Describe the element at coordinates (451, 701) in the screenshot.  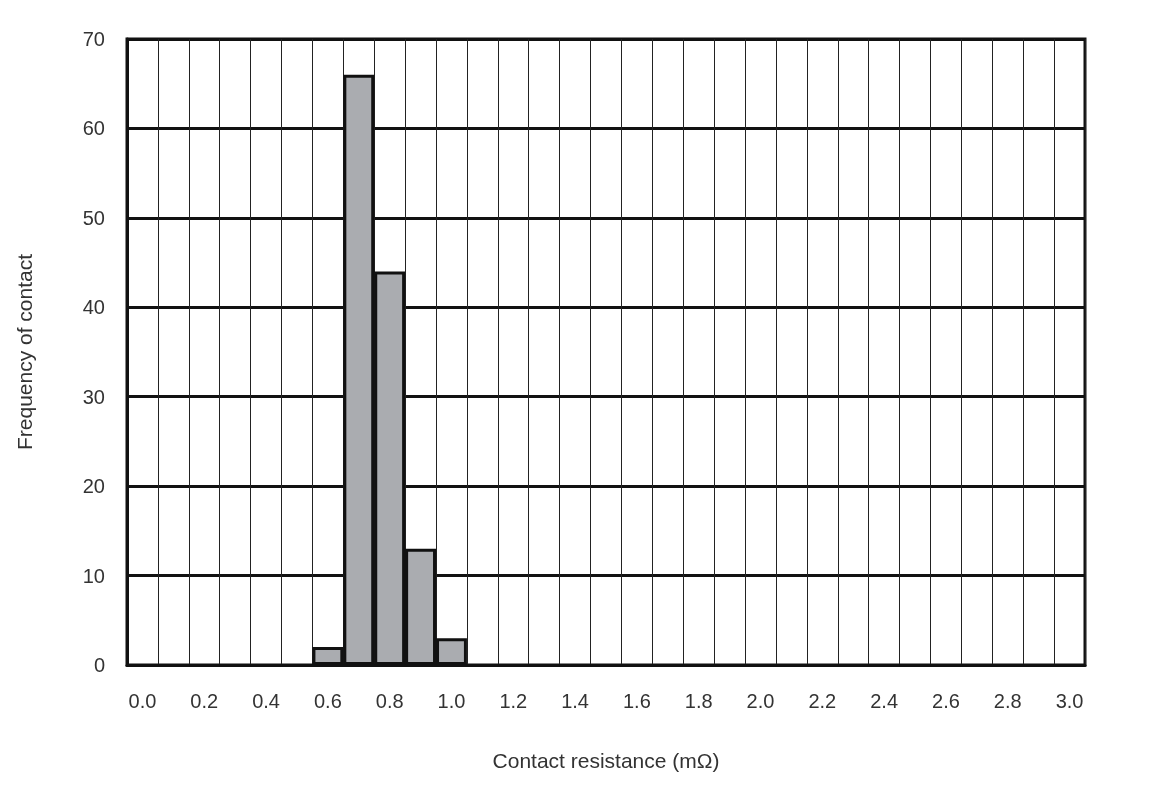
I see `x-tick-label: 1.0` at that location.